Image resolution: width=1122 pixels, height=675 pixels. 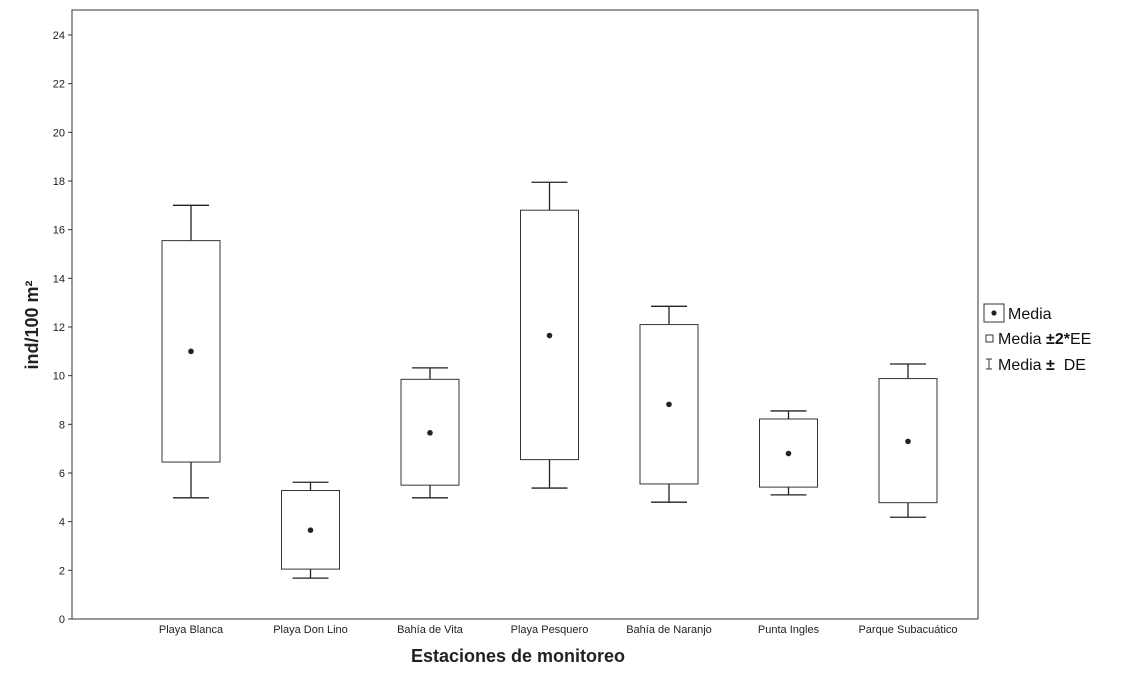 I want to click on legend-box-label: Media ±2*EE, so click(x=1044, y=339).